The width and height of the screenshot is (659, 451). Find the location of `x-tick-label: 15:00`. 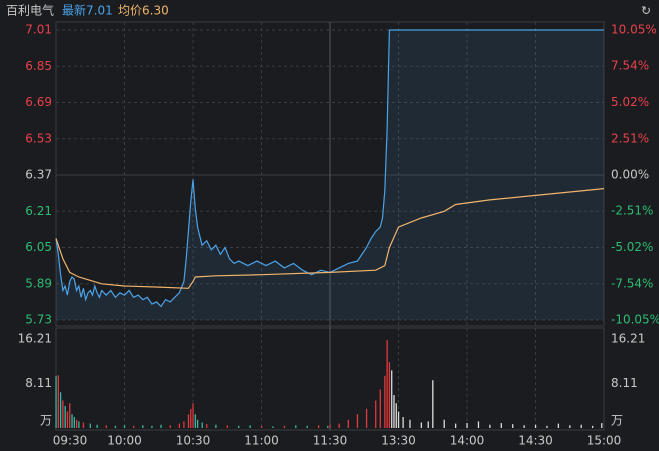

x-tick-label: 15:00 is located at coordinates (604, 441).